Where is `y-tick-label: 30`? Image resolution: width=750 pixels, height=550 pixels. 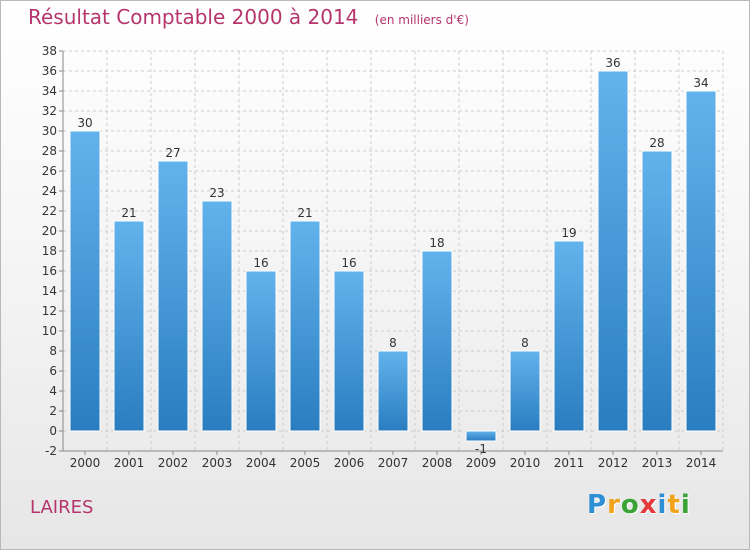
y-tick-label: 30 is located at coordinates (49, 131).